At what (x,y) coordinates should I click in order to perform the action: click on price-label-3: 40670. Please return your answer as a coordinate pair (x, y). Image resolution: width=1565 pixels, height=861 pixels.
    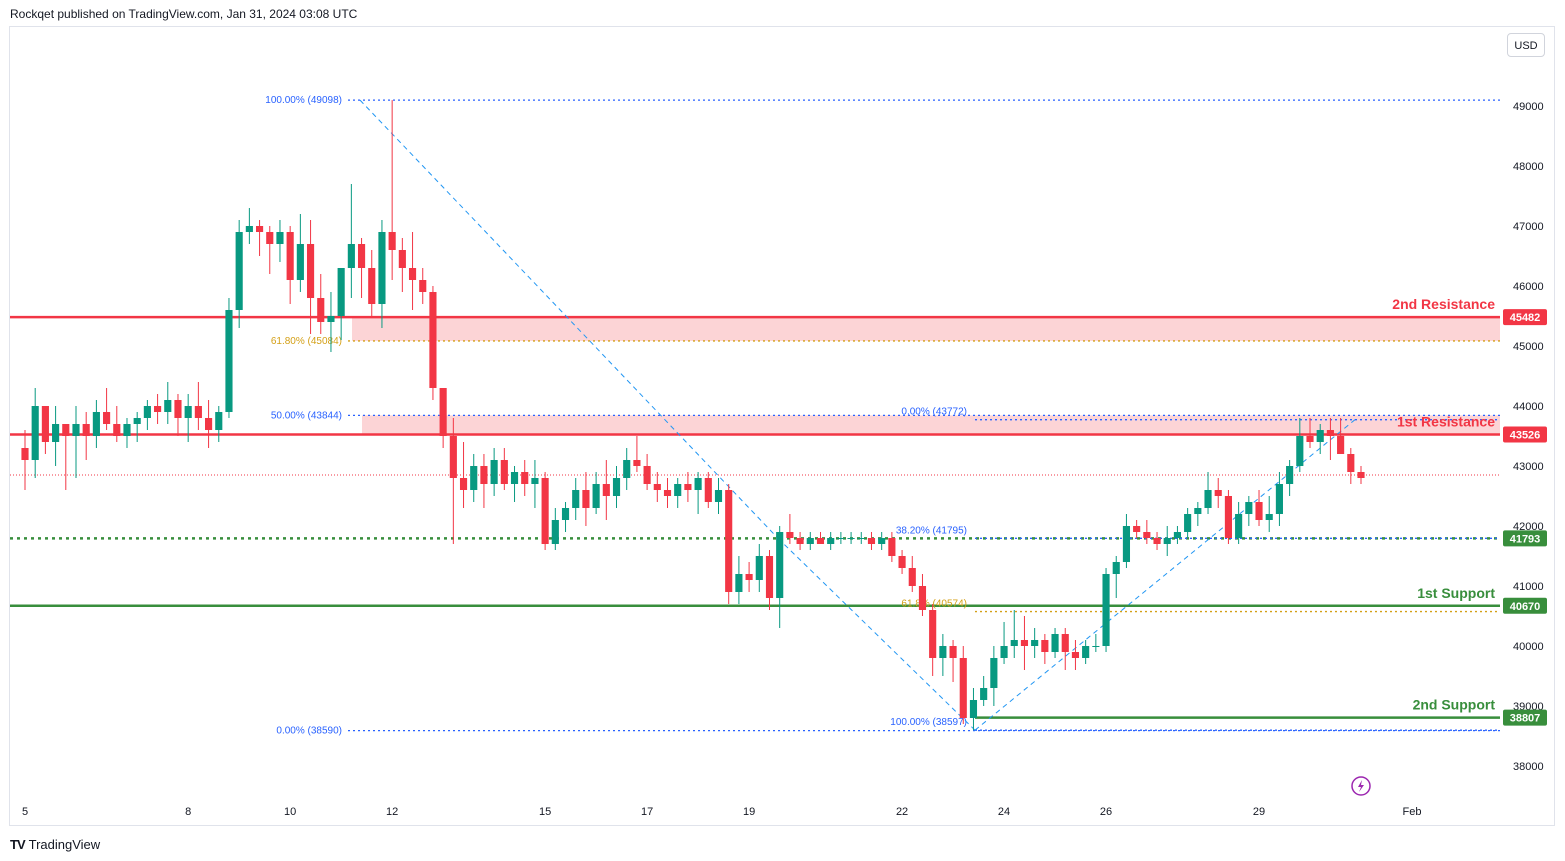
    Looking at the image, I should click on (1525, 605).